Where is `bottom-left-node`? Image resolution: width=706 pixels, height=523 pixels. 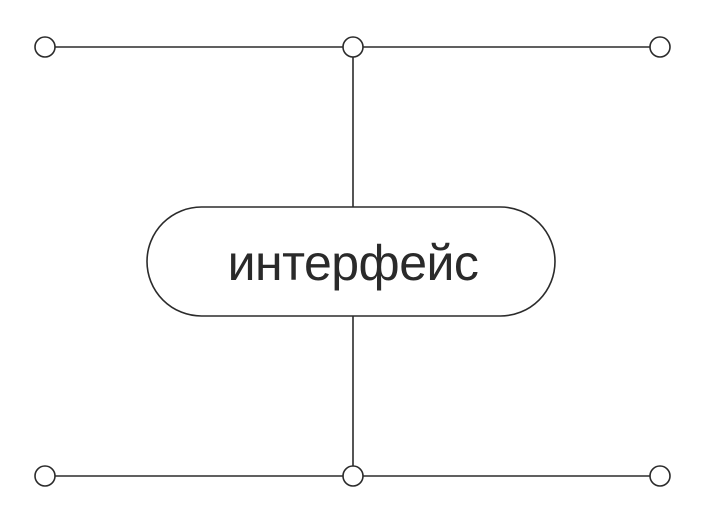 bottom-left-node is located at coordinates (45, 476).